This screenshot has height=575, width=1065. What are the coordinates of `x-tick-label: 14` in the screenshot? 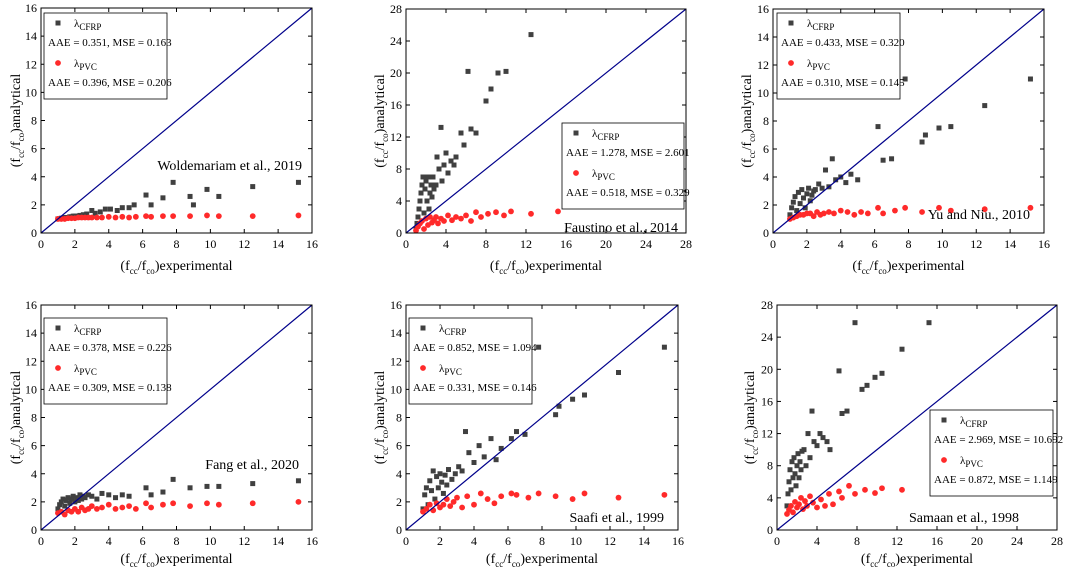 It's located at (1010, 244).